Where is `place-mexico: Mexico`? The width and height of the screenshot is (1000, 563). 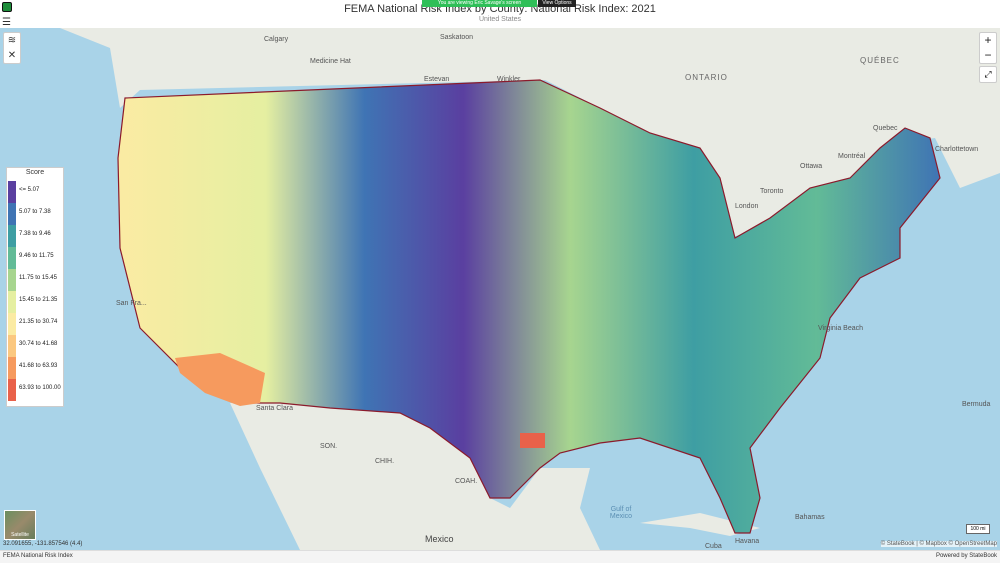
place-mexico: Mexico is located at coordinates (439, 539).